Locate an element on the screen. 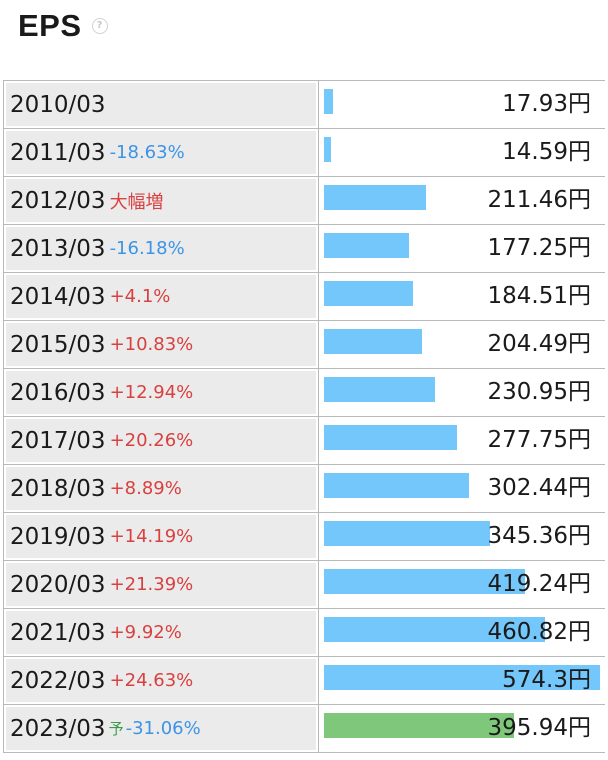 The width and height of the screenshot is (608, 760). period-cell: 2015/03 +10.83% is located at coordinates (161, 344).